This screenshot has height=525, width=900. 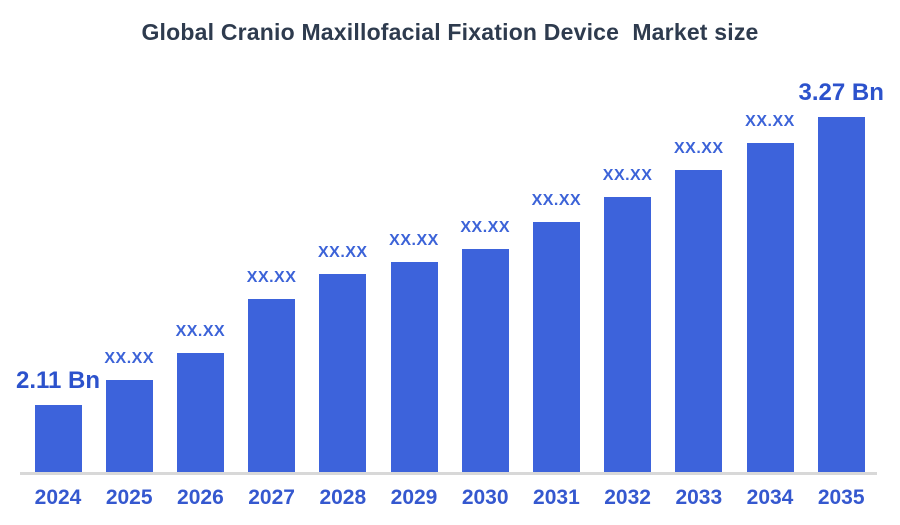 I want to click on bar-placeholder-label-2030: XX.XX, so click(x=485, y=227).